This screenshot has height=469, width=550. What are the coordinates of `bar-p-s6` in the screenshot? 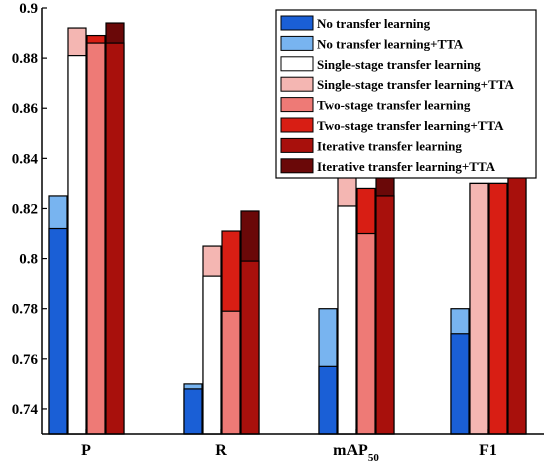 It's located at (115, 238).